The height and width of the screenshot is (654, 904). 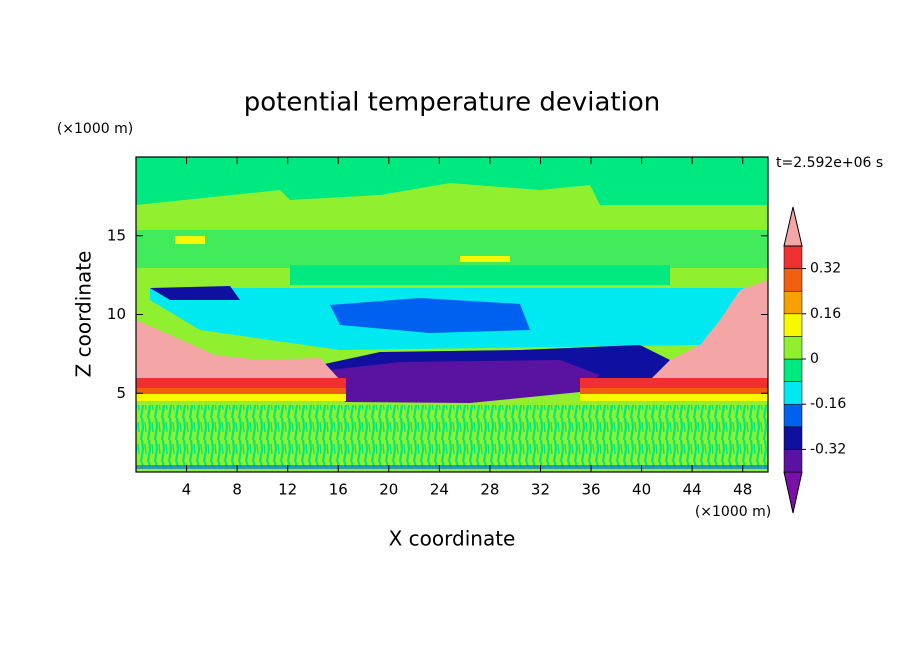 What do you see at coordinates (828, 404) in the screenshot?
I see `colorbar-tick-label: -0.16` at bounding box center [828, 404].